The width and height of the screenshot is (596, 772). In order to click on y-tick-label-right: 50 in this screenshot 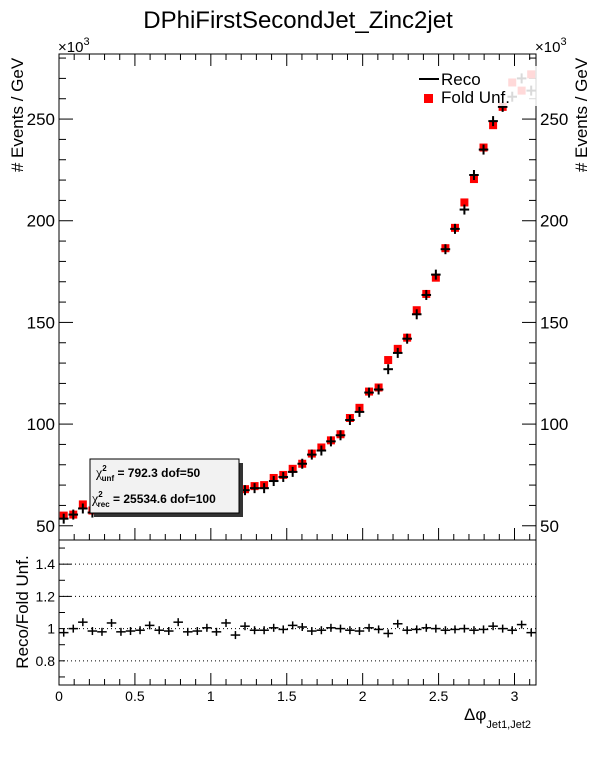, I will do `click(549, 526)`.